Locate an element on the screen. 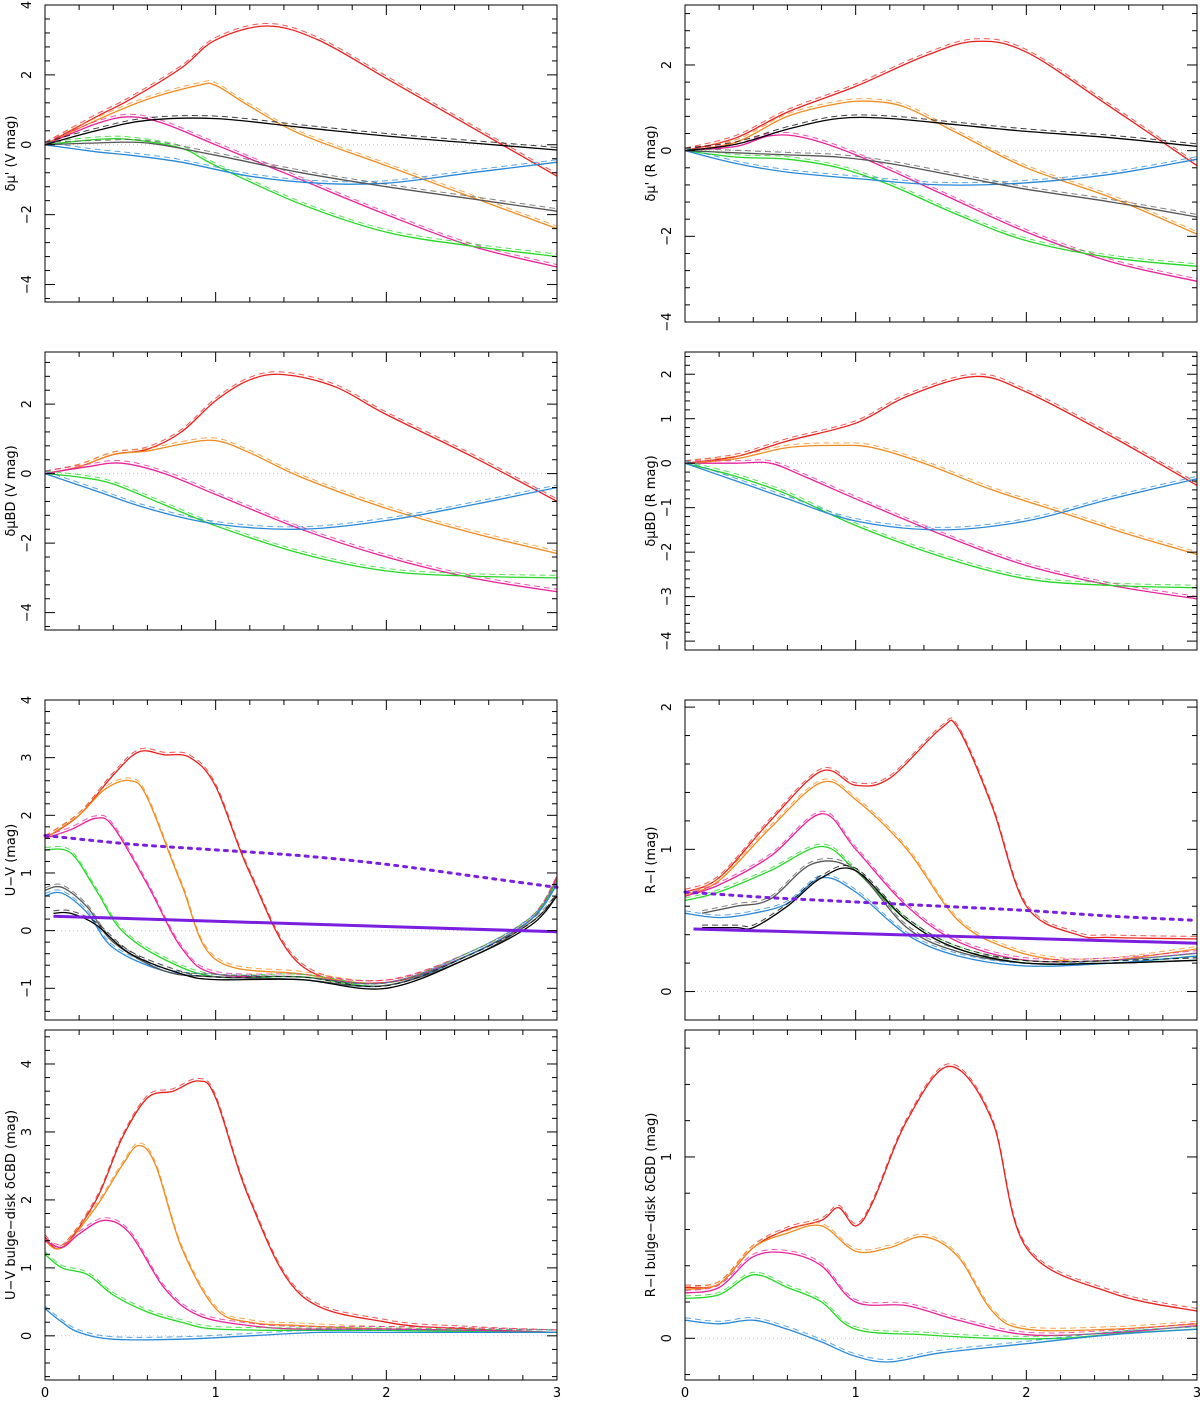 This screenshot has height=1406, width=1200. y-axis-label: R−I bulge−disk δCBD (mag) is located at coordinates (651, 1205).